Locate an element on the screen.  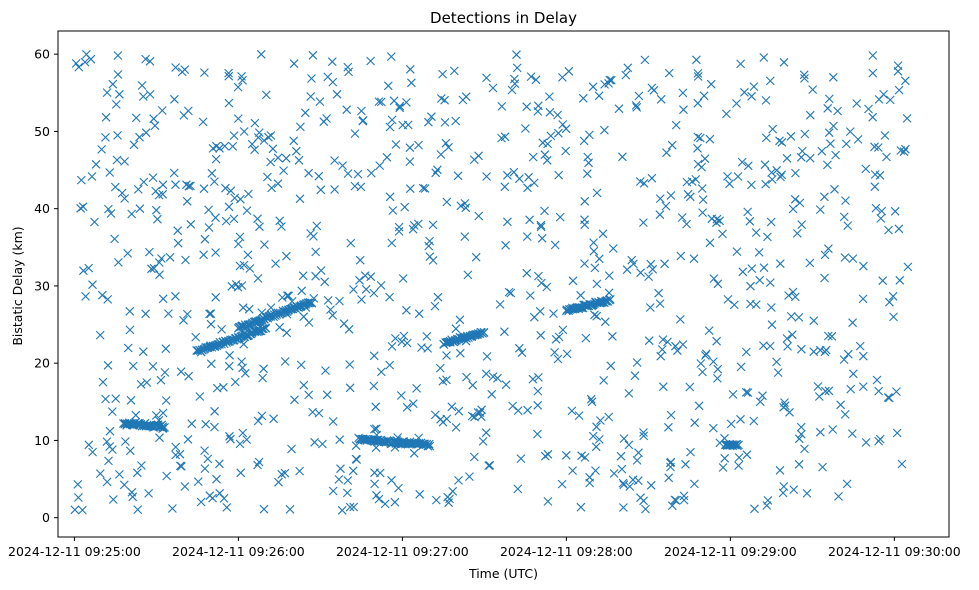
chart-title: Detections in Delay is located at coordinates (503, 18).